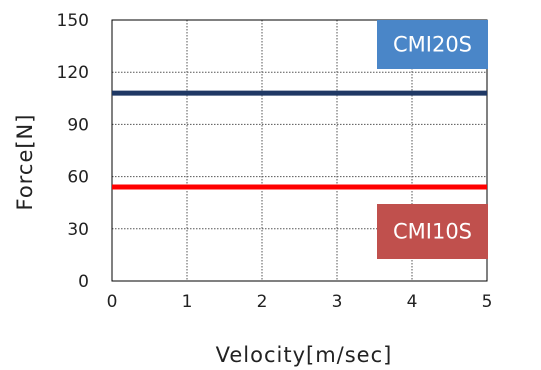  What do you see at coordinates (337, 302) in the screenshot?
I see `x-tick-label: 3` at bounding box center [337, 302].